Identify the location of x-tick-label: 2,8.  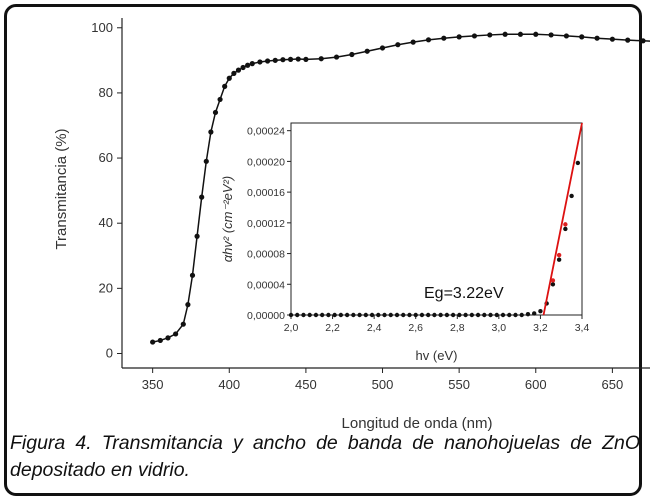
(457, 328).